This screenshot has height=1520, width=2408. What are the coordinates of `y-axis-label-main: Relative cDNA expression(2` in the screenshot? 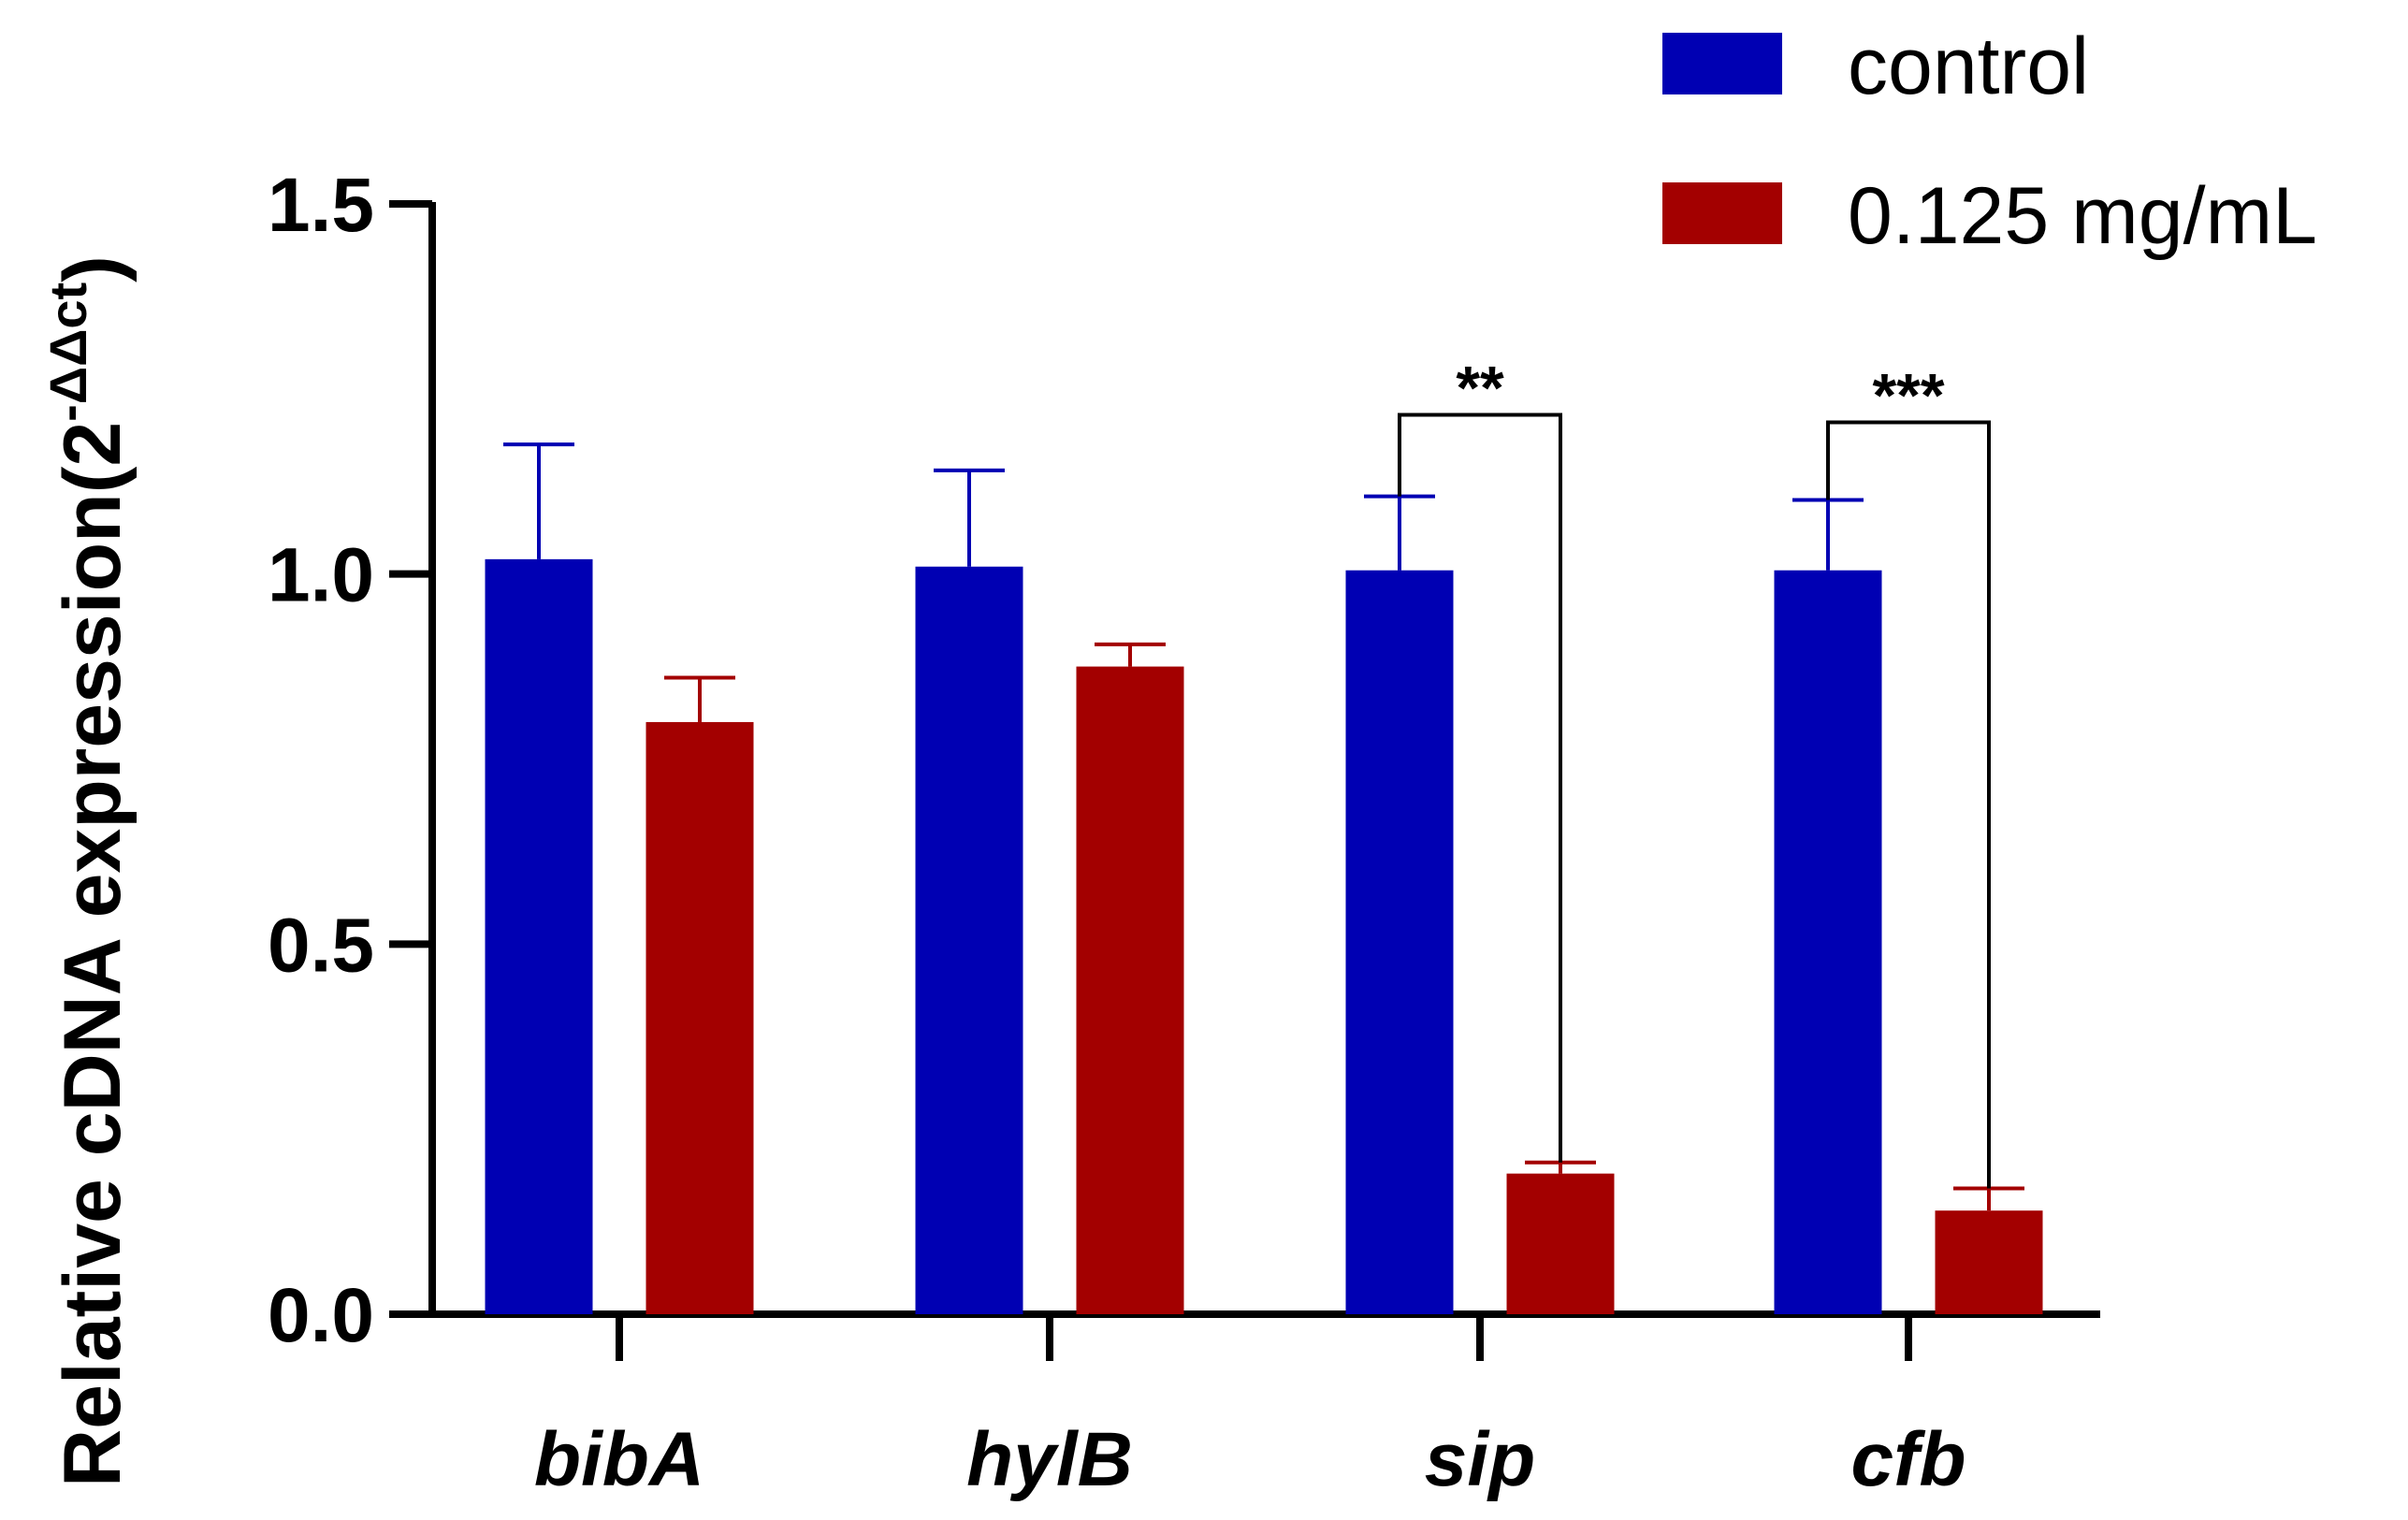 It's located at (93, 954).